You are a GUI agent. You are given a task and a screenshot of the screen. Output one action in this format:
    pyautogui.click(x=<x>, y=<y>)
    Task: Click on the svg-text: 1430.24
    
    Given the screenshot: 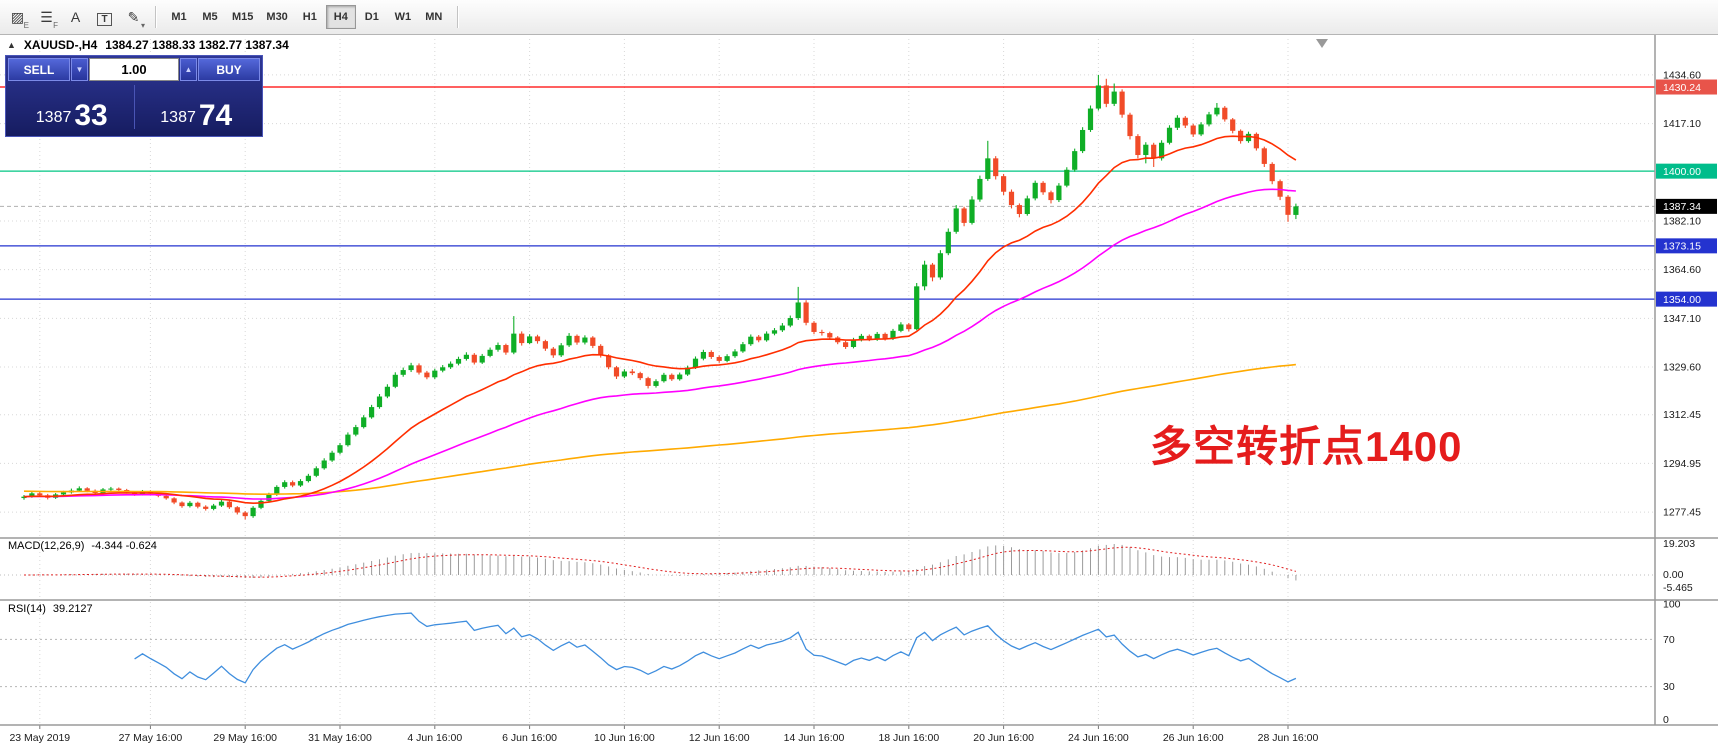 What is the action you would take?
    pyautogui.click(x=1682, y=88)
    